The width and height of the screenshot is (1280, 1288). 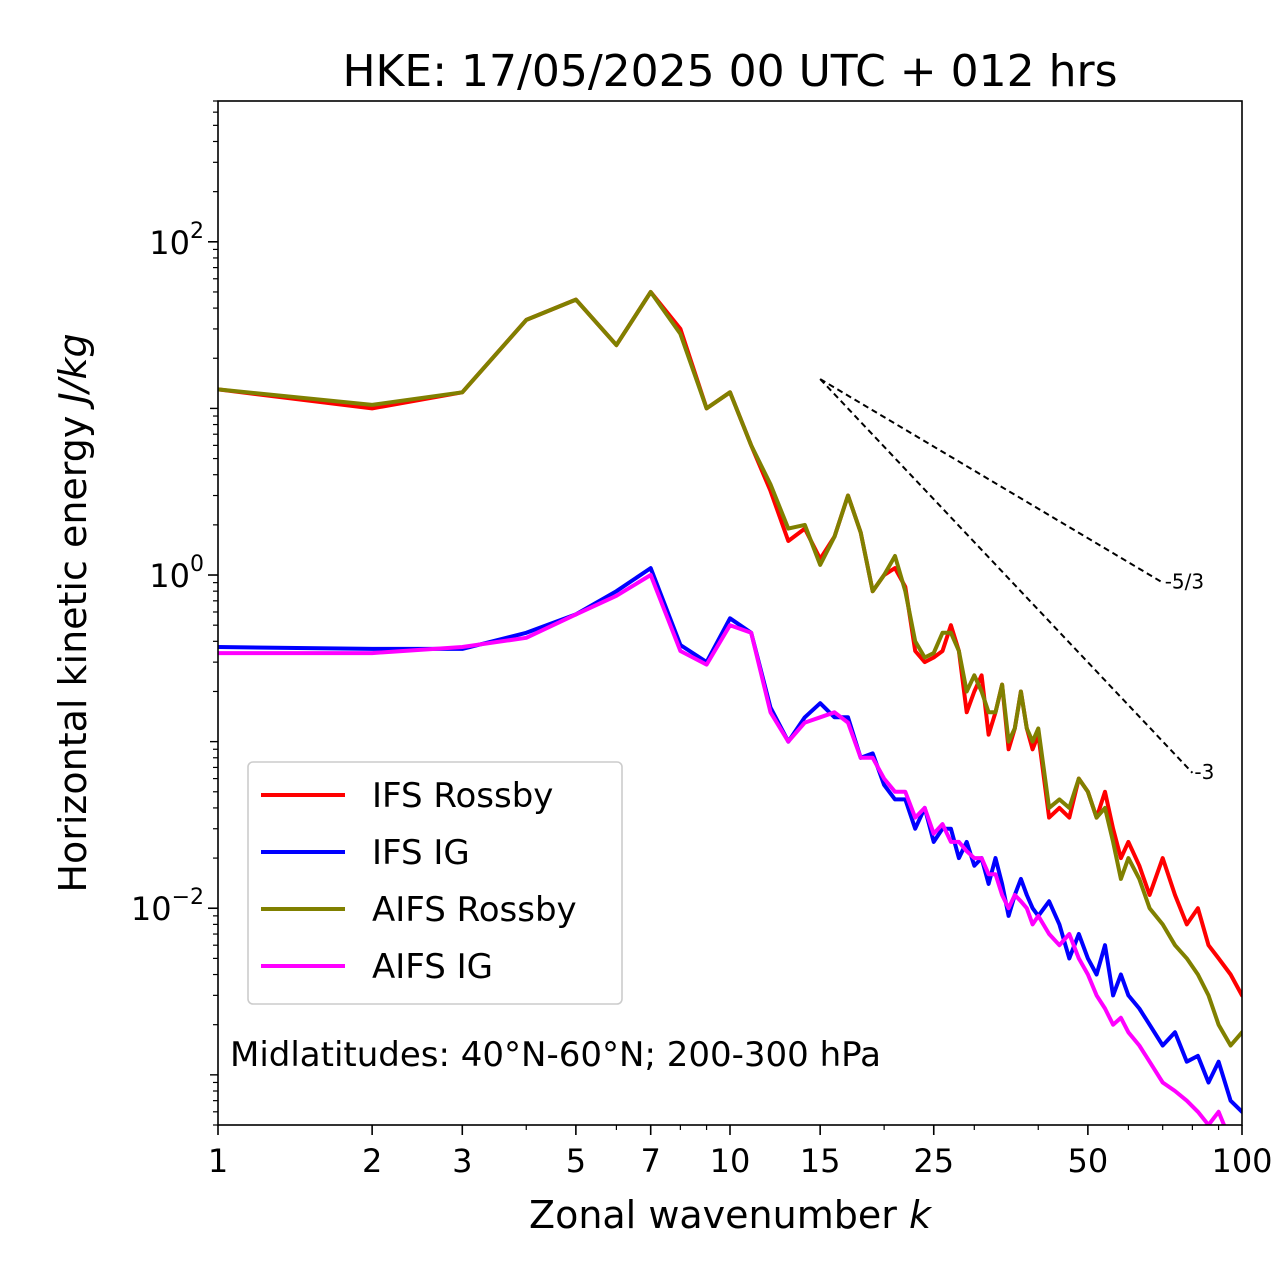 I want to click on reference-slope-layer: -5/3 -3, so click(x=1016, y=581).